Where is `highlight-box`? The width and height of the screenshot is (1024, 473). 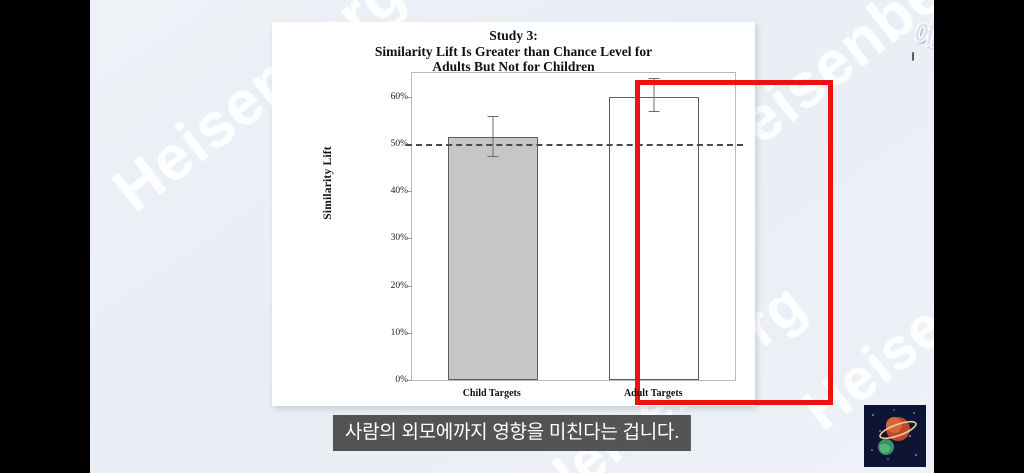
highlight-box is located at coordinates (734, 242).